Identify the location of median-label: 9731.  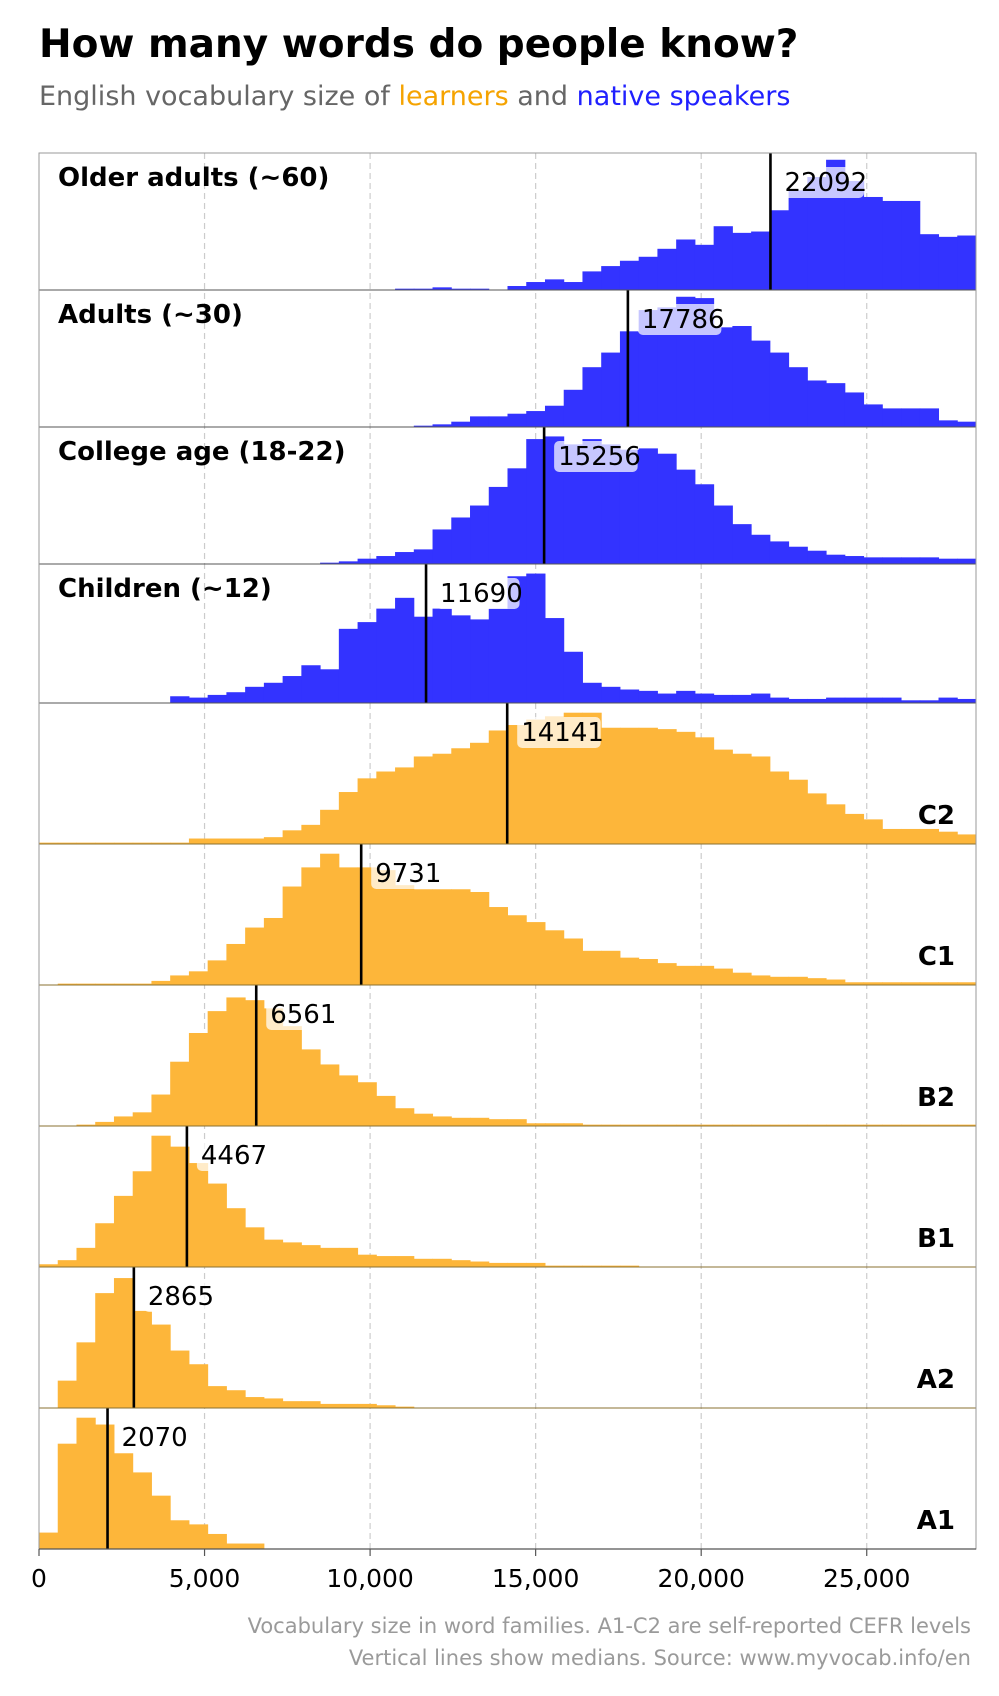
(408, 874).